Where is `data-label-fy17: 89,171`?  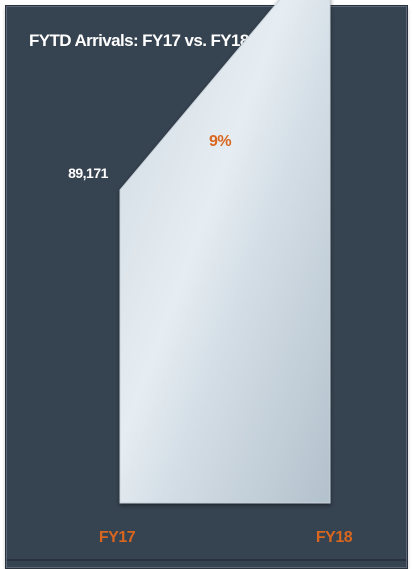 data-label-fy17: 89,171 is located at coordinates (88, 173).